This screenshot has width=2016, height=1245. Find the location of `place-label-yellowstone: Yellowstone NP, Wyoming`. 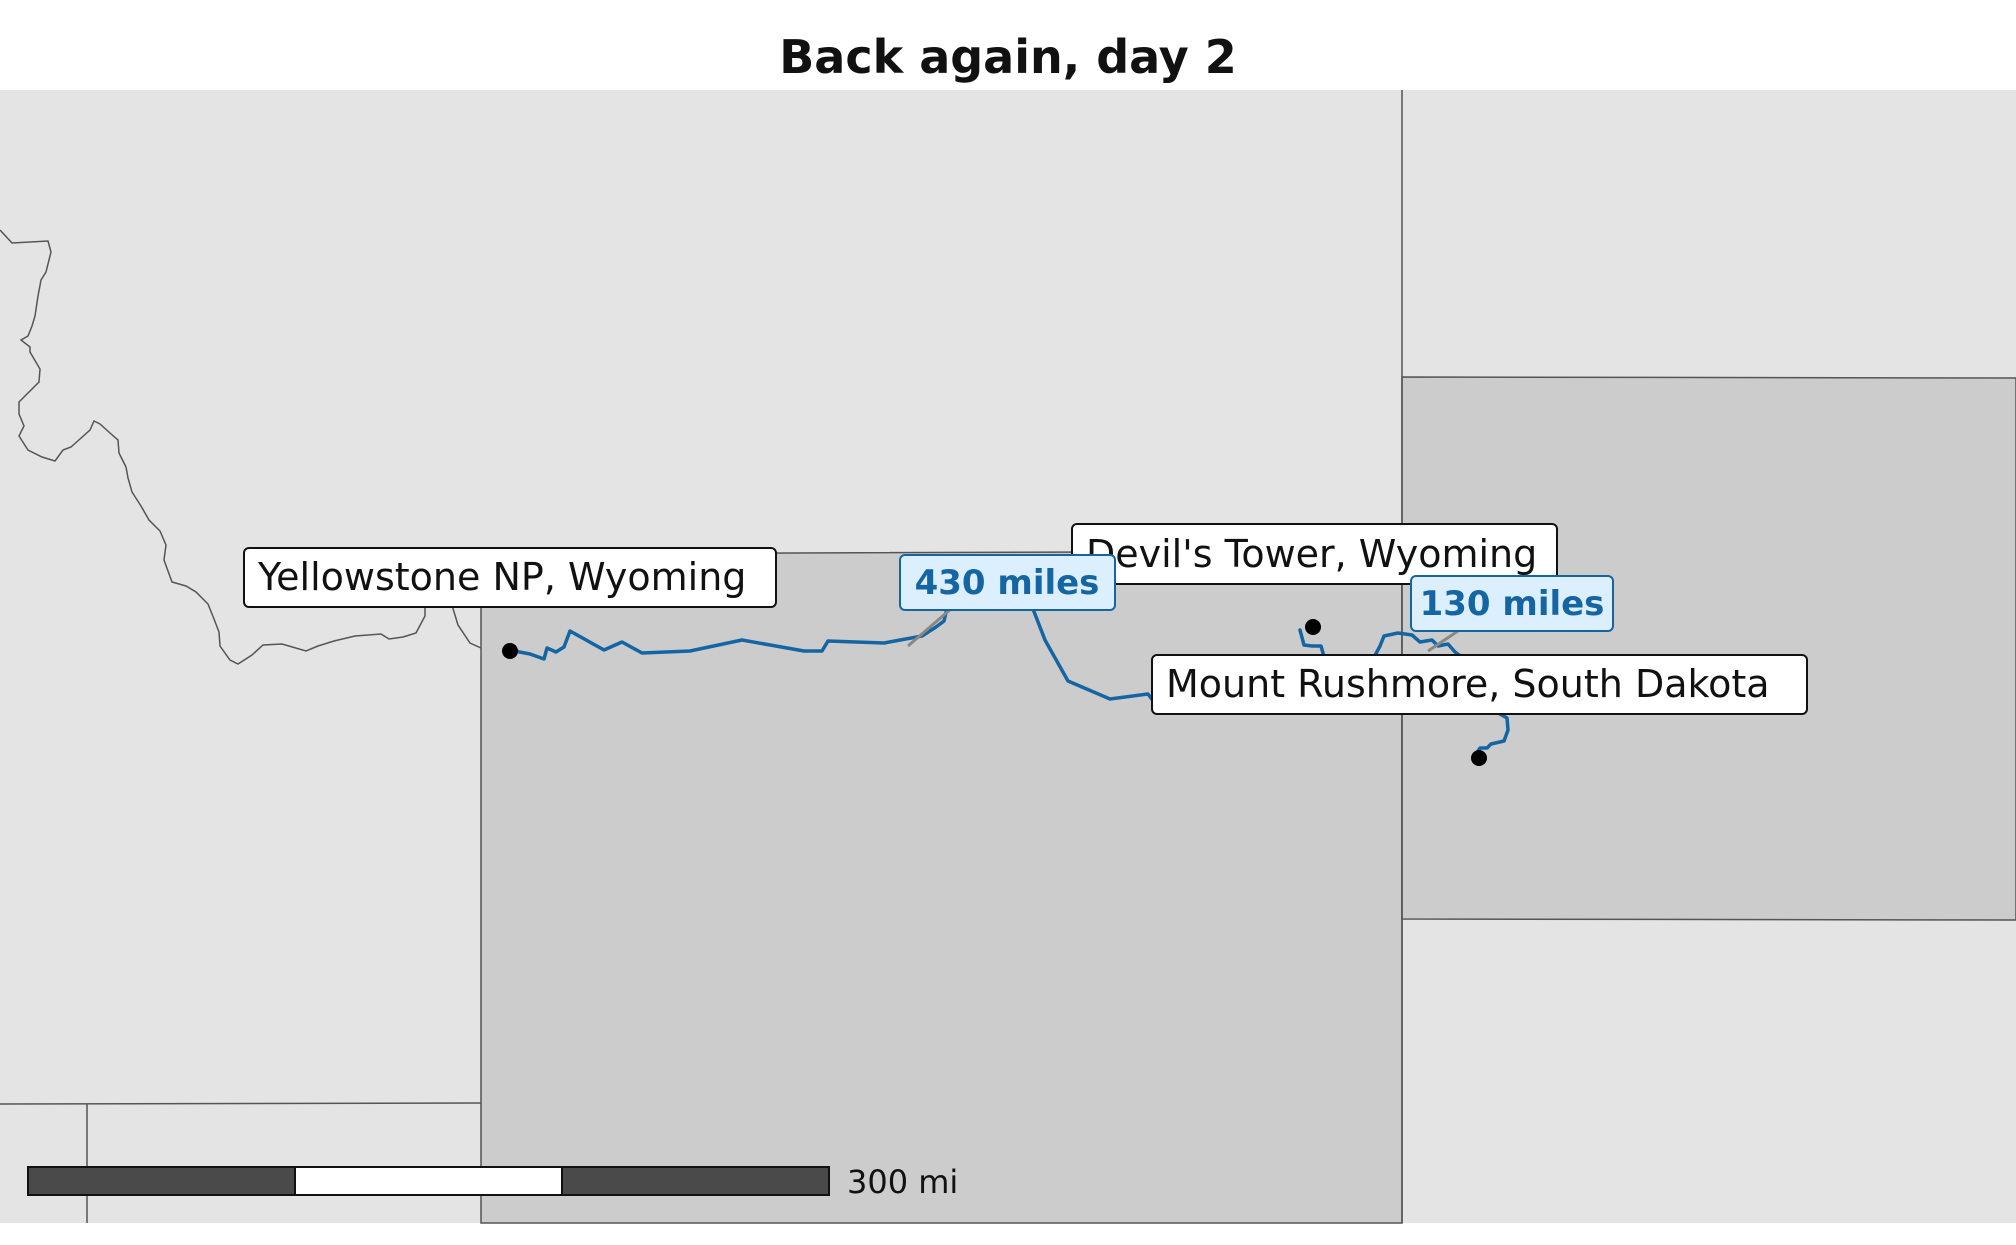

place-label-yellowstone: Yellowstone NP, Wyoming is located at coordinates (510, 577).